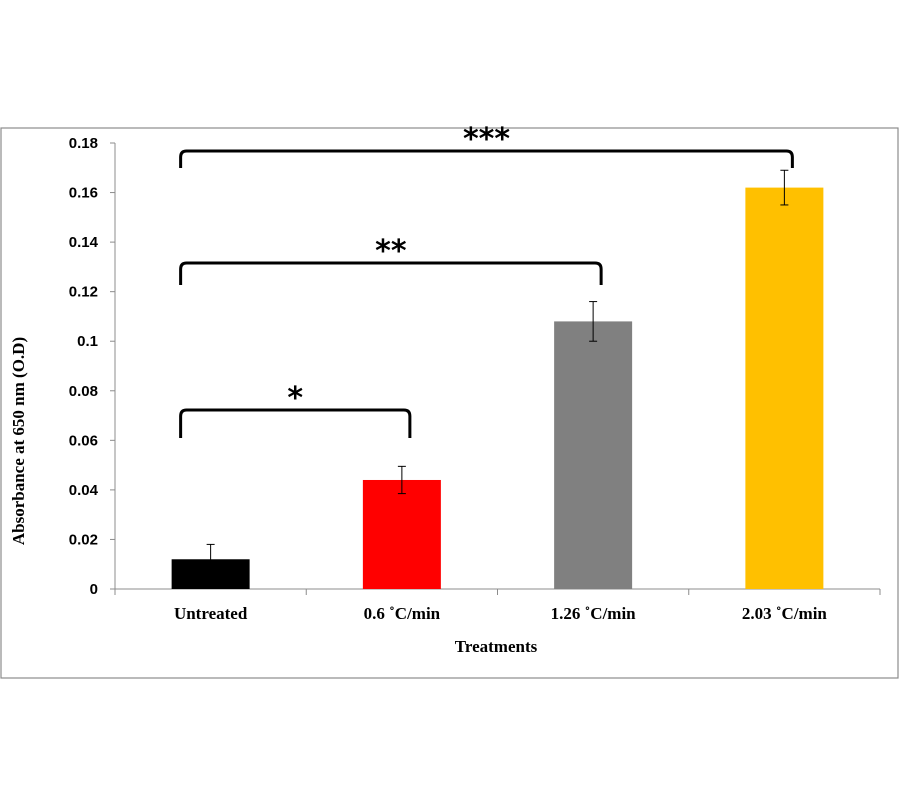 The height and width of the screenshot is (800, 900). I want to click on significance-marker: ***, so click(486, 139).